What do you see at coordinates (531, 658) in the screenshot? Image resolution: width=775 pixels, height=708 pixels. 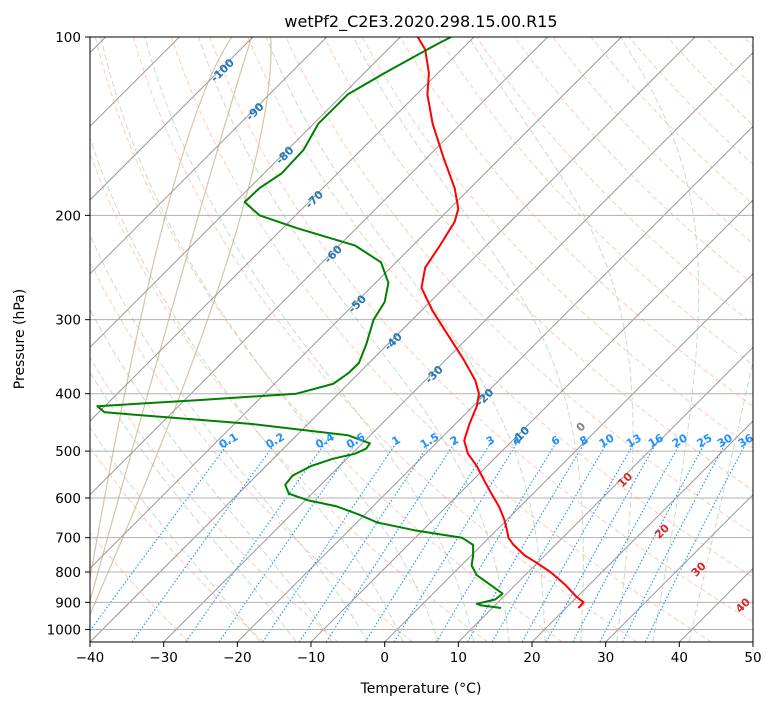 I see `x-tick-label: 20` at bounding box center [531, 658].